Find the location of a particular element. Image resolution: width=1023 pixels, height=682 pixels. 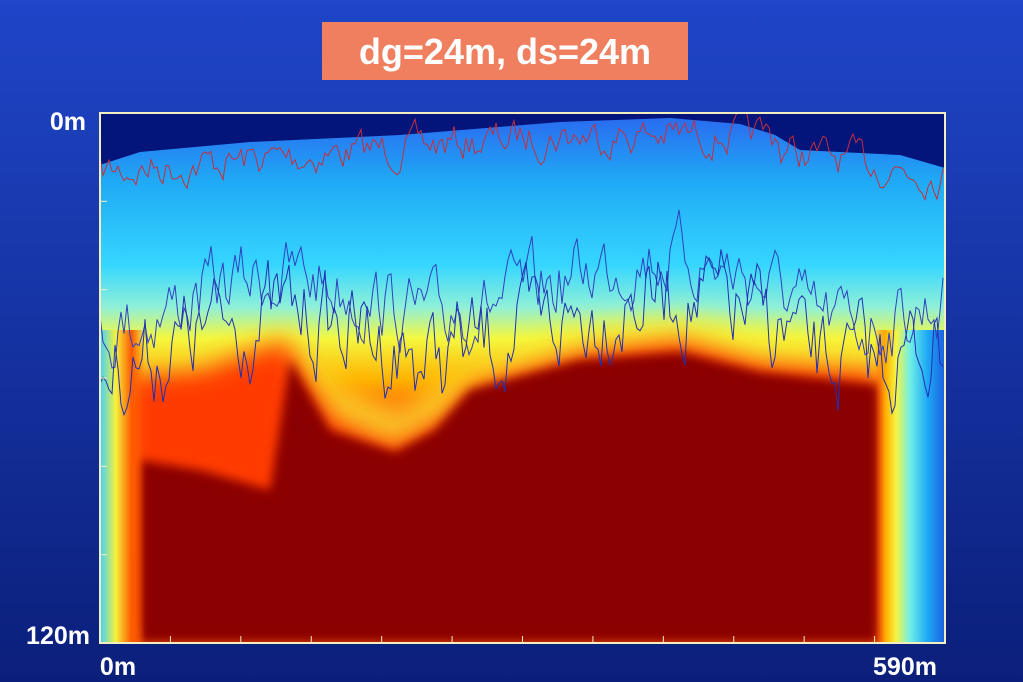

depth-top-label: 0m is located at coordinates (68, 122).